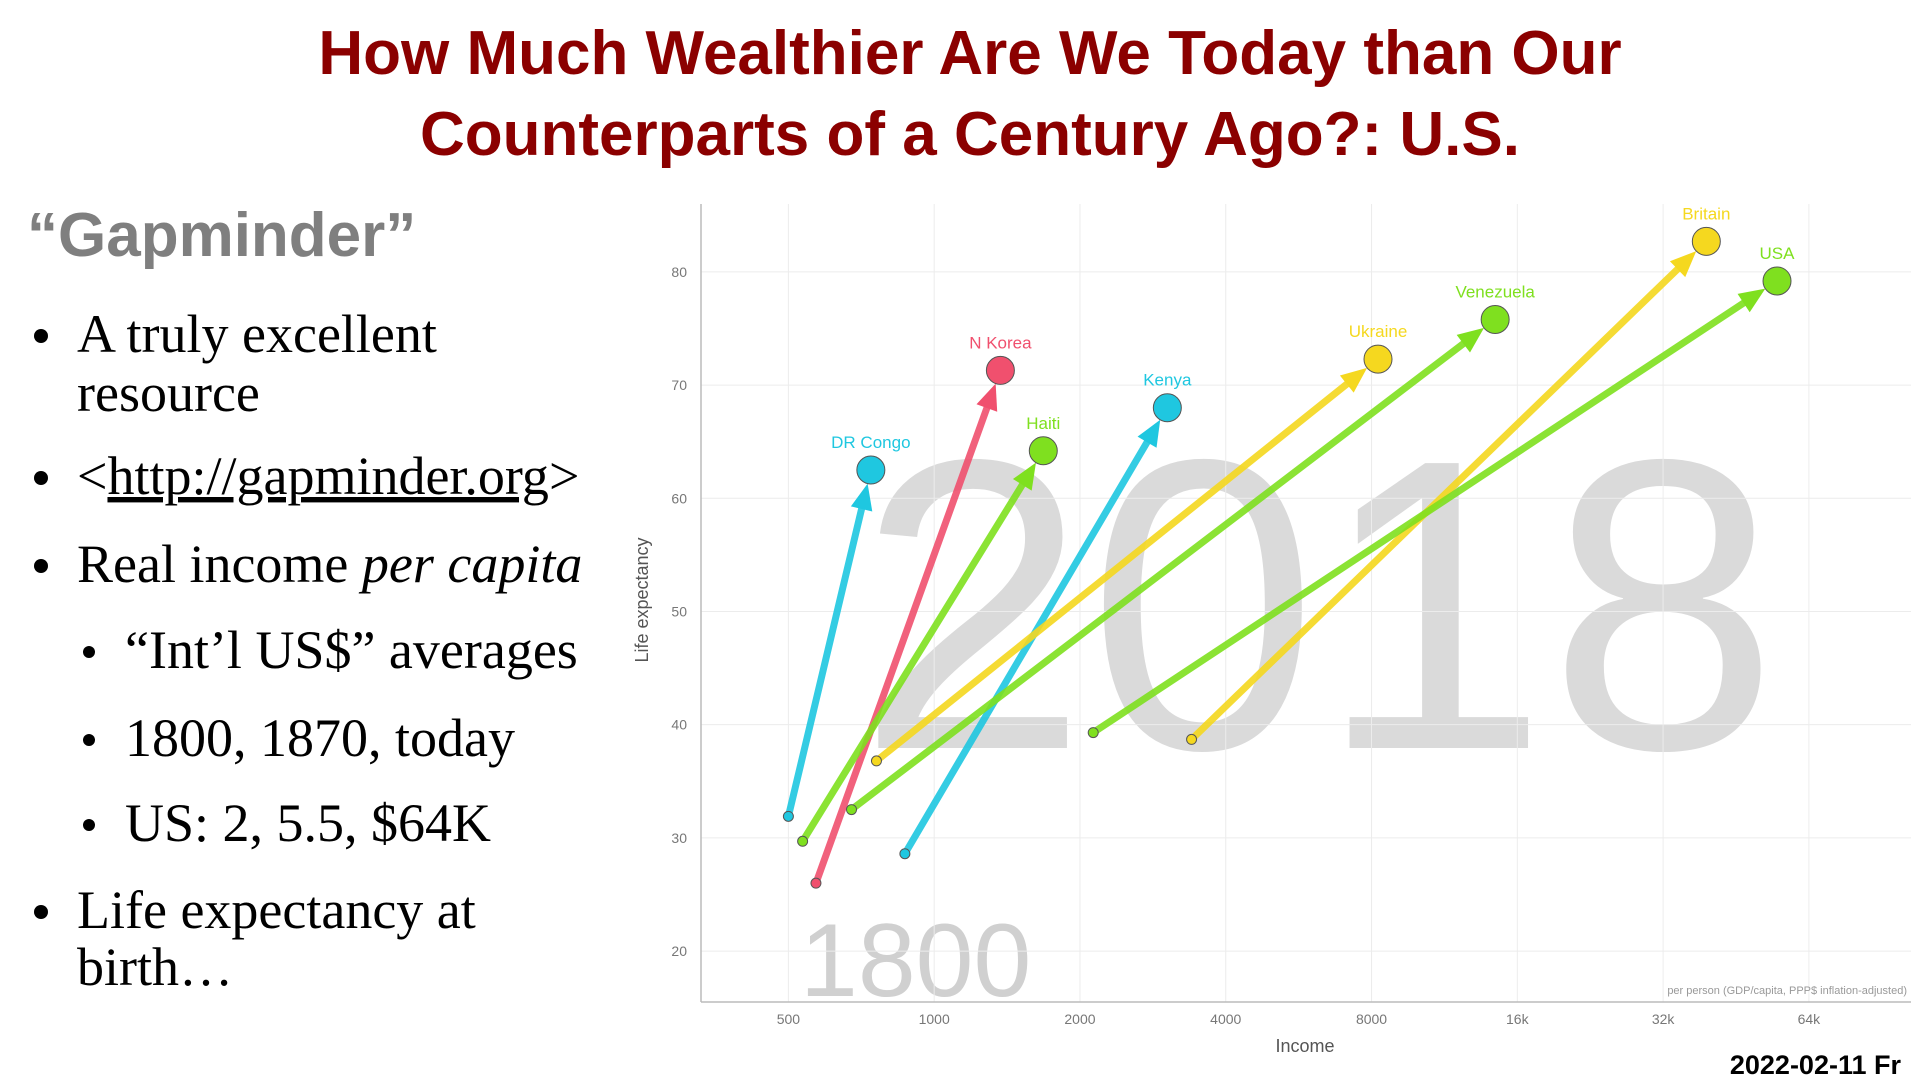  I want to click on x-tick-label: 8000, so click(1371, 1019).